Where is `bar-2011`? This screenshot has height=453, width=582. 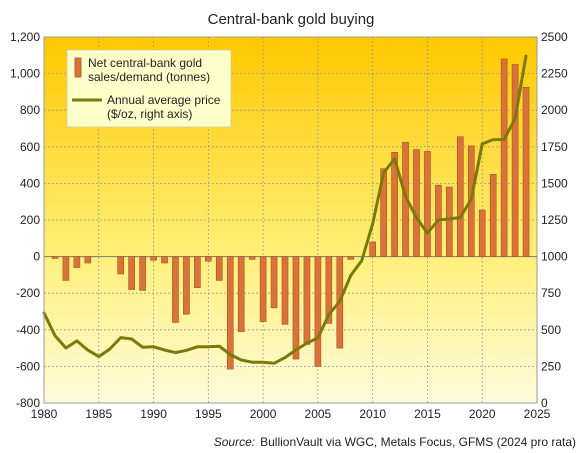
bar-2011 is located at coordinates (383, 212).